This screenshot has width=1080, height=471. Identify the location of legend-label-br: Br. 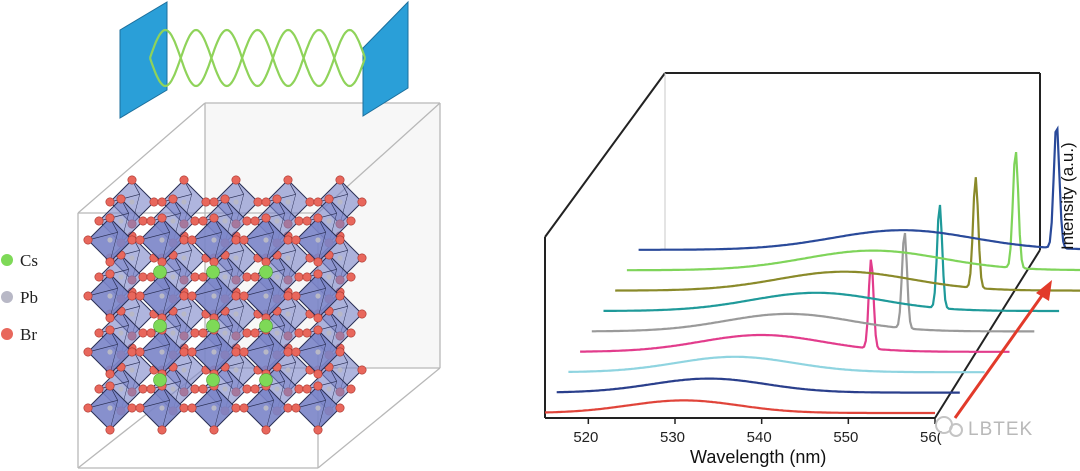
(28, 334).